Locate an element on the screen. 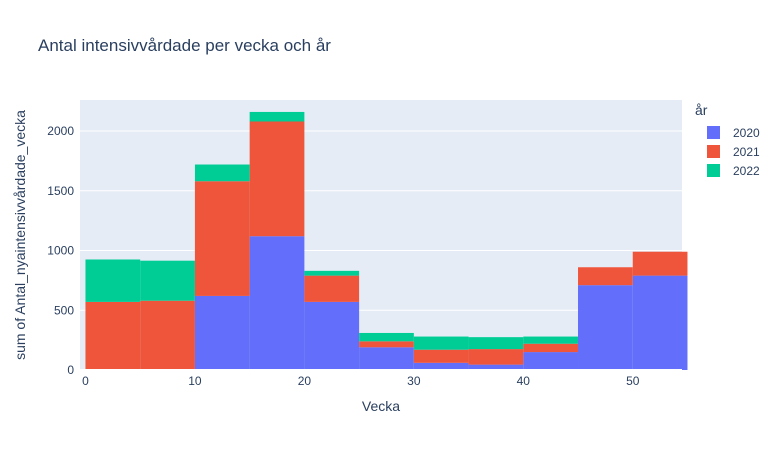  legend-title: år is located at coordinates (701, 110).